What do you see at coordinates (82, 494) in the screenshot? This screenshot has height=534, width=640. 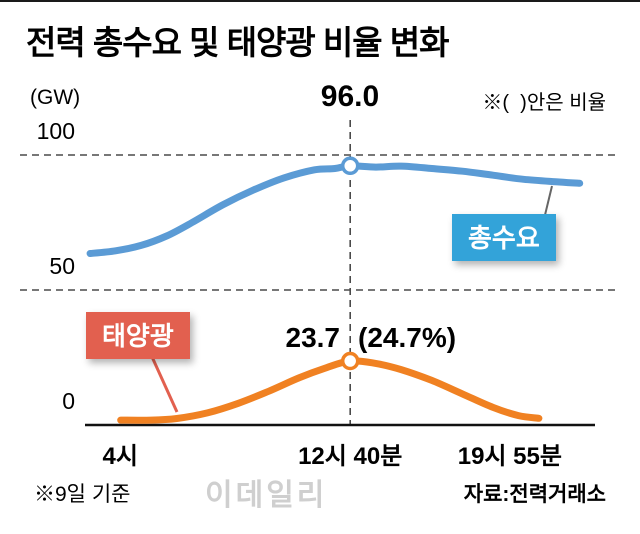 I see `basis-note: ※9일 기준` at bounding box center [82, 494].